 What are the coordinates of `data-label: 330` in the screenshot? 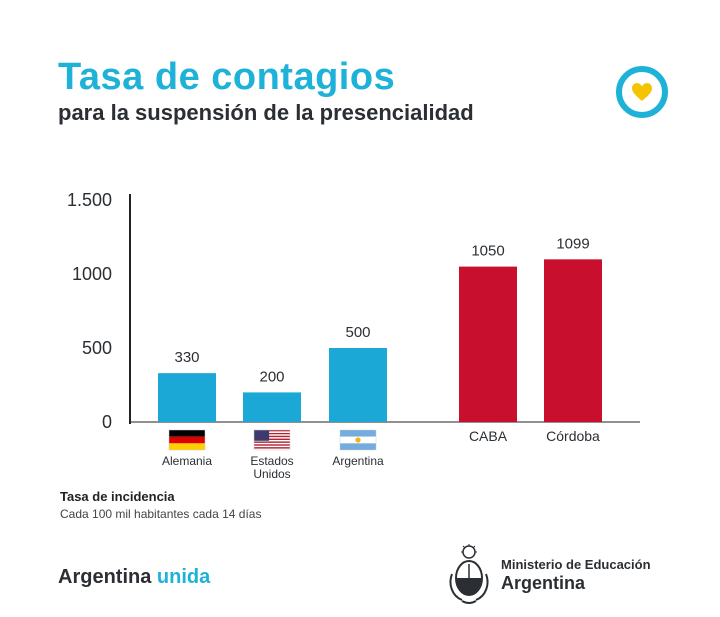 It's located at (186, 357).